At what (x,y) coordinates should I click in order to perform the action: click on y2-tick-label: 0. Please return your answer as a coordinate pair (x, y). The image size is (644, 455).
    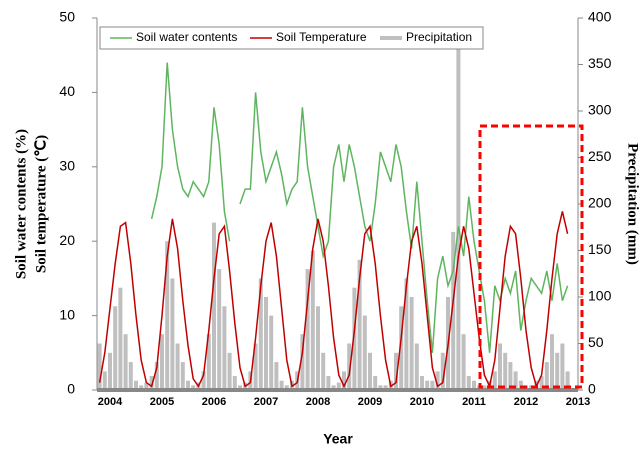
    Looking at the image, I should click on (592, 389).